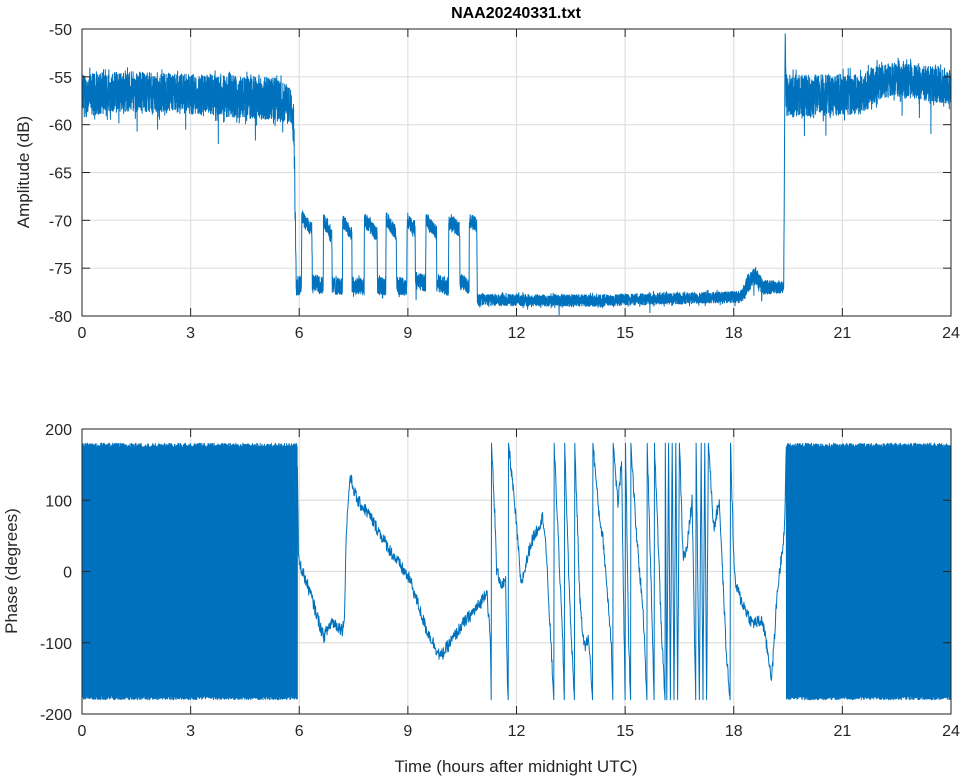 This screenshot has height=778, width=964. Describe the element at coordinates (515, 766) in the screenshot. I see `x-axis-label: Time (hours after midnight UTC)` at that location.